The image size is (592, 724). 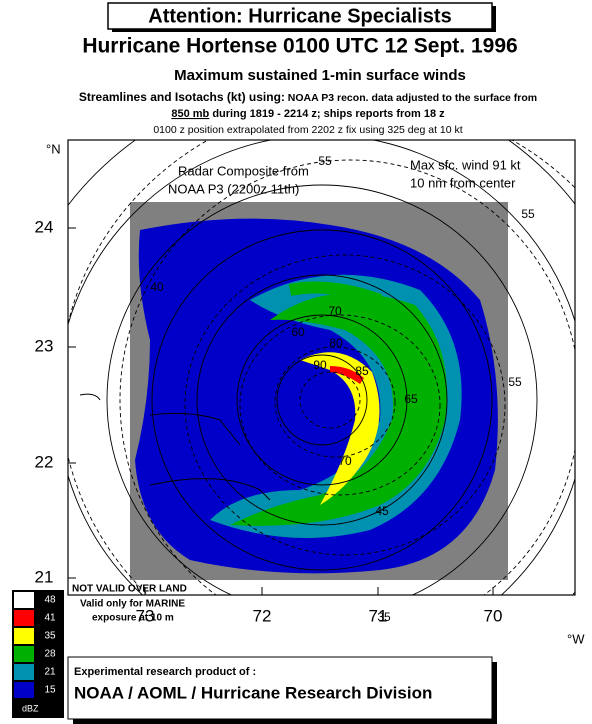 I want to click on legend-label: 21, so click(x=50, y=672).